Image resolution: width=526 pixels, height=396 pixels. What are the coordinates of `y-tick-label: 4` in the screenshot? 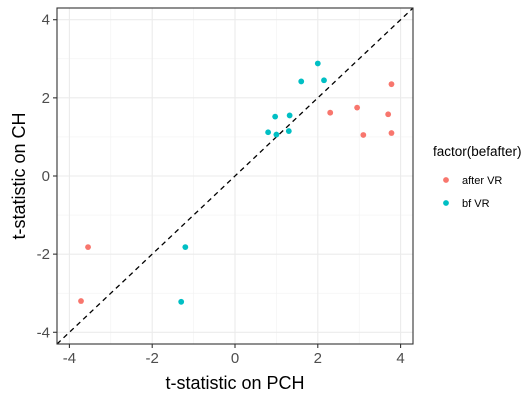 It's located at (46, 20).